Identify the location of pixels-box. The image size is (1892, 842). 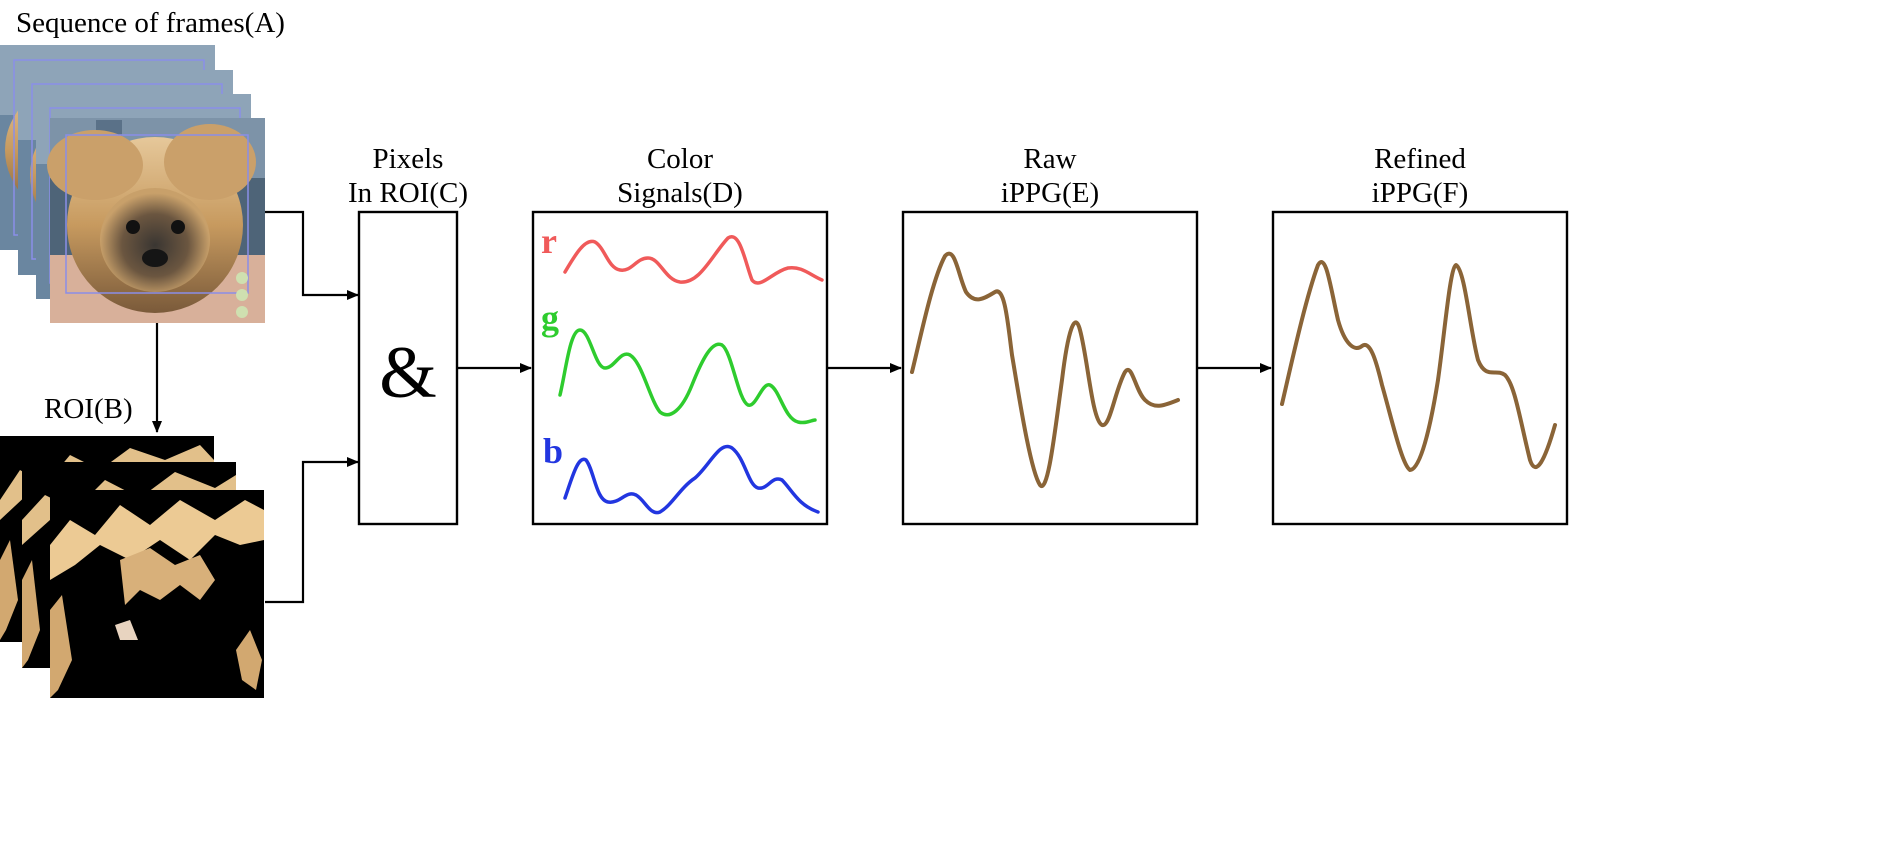
(408, 368).